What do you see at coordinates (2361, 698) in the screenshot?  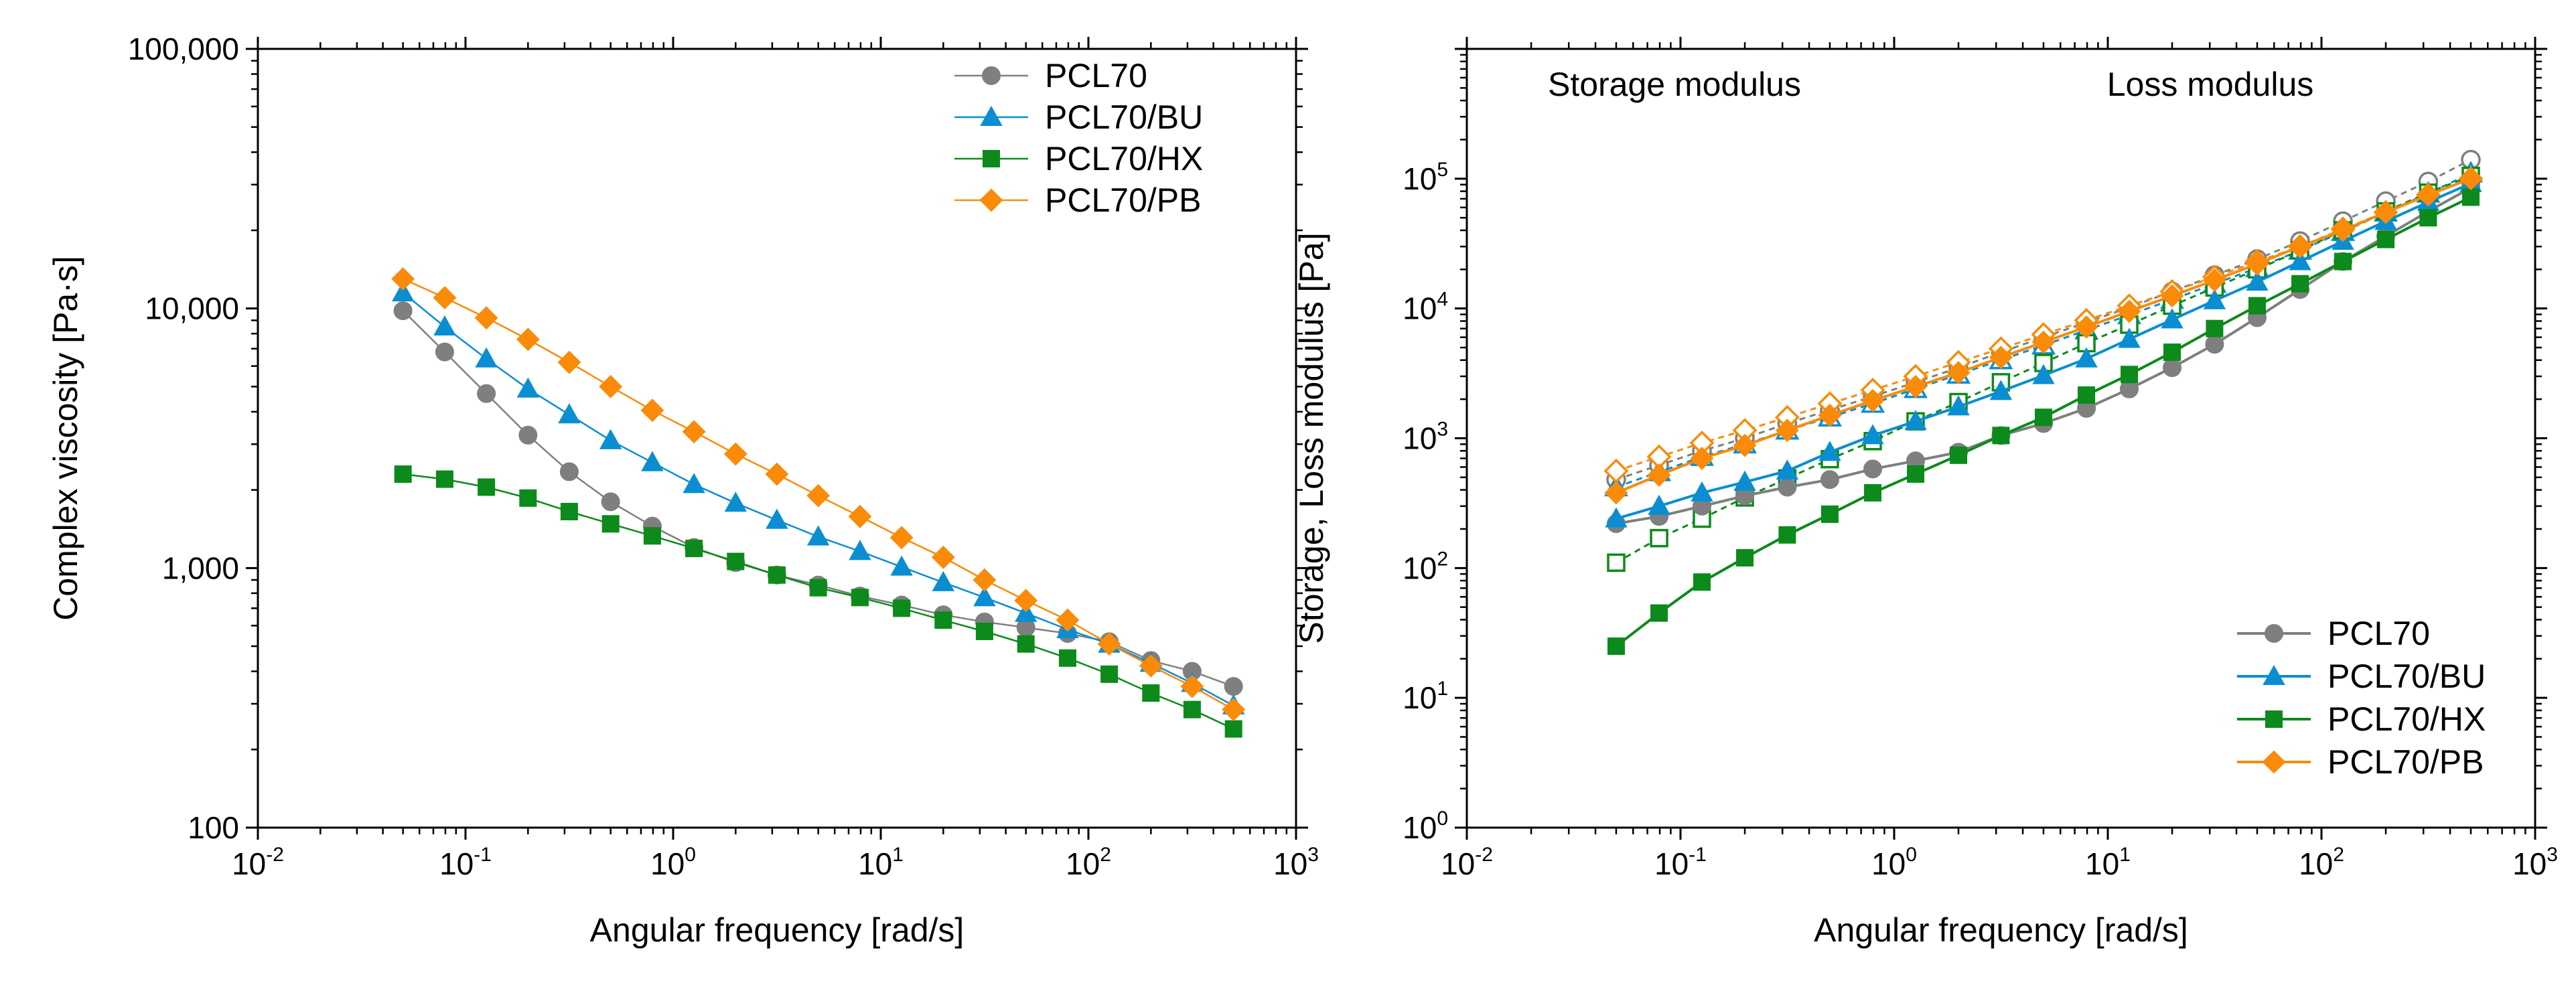 I see `legend: PCL70 PCL70/BU PCL70/HX PCL70/PB` at bounding box center [2361, 698].